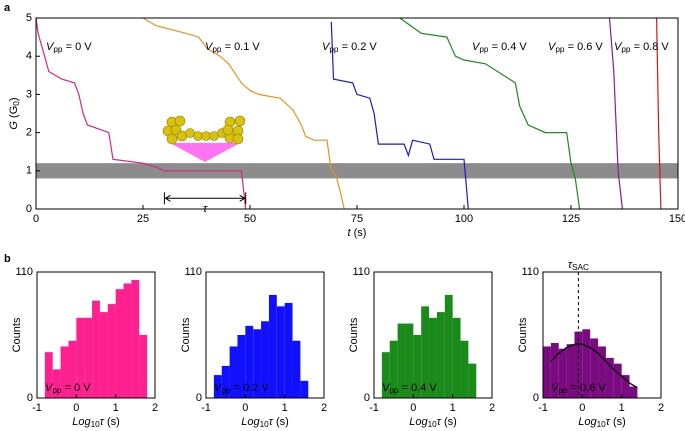 The image size is (685, 431). What do you see at coordinates (357, 219) in the screenshot?
I see `x-tick-label: 75` at bounding box center [357, 219].